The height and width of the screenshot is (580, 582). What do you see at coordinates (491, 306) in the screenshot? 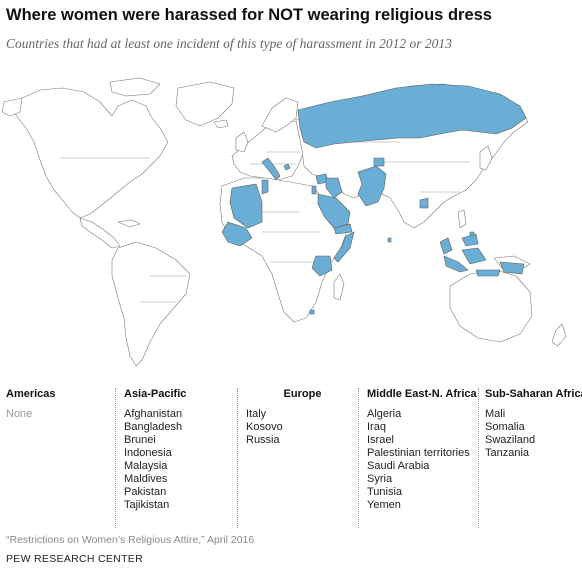
I see `landmass-australia` at bounding box center [491, 306].